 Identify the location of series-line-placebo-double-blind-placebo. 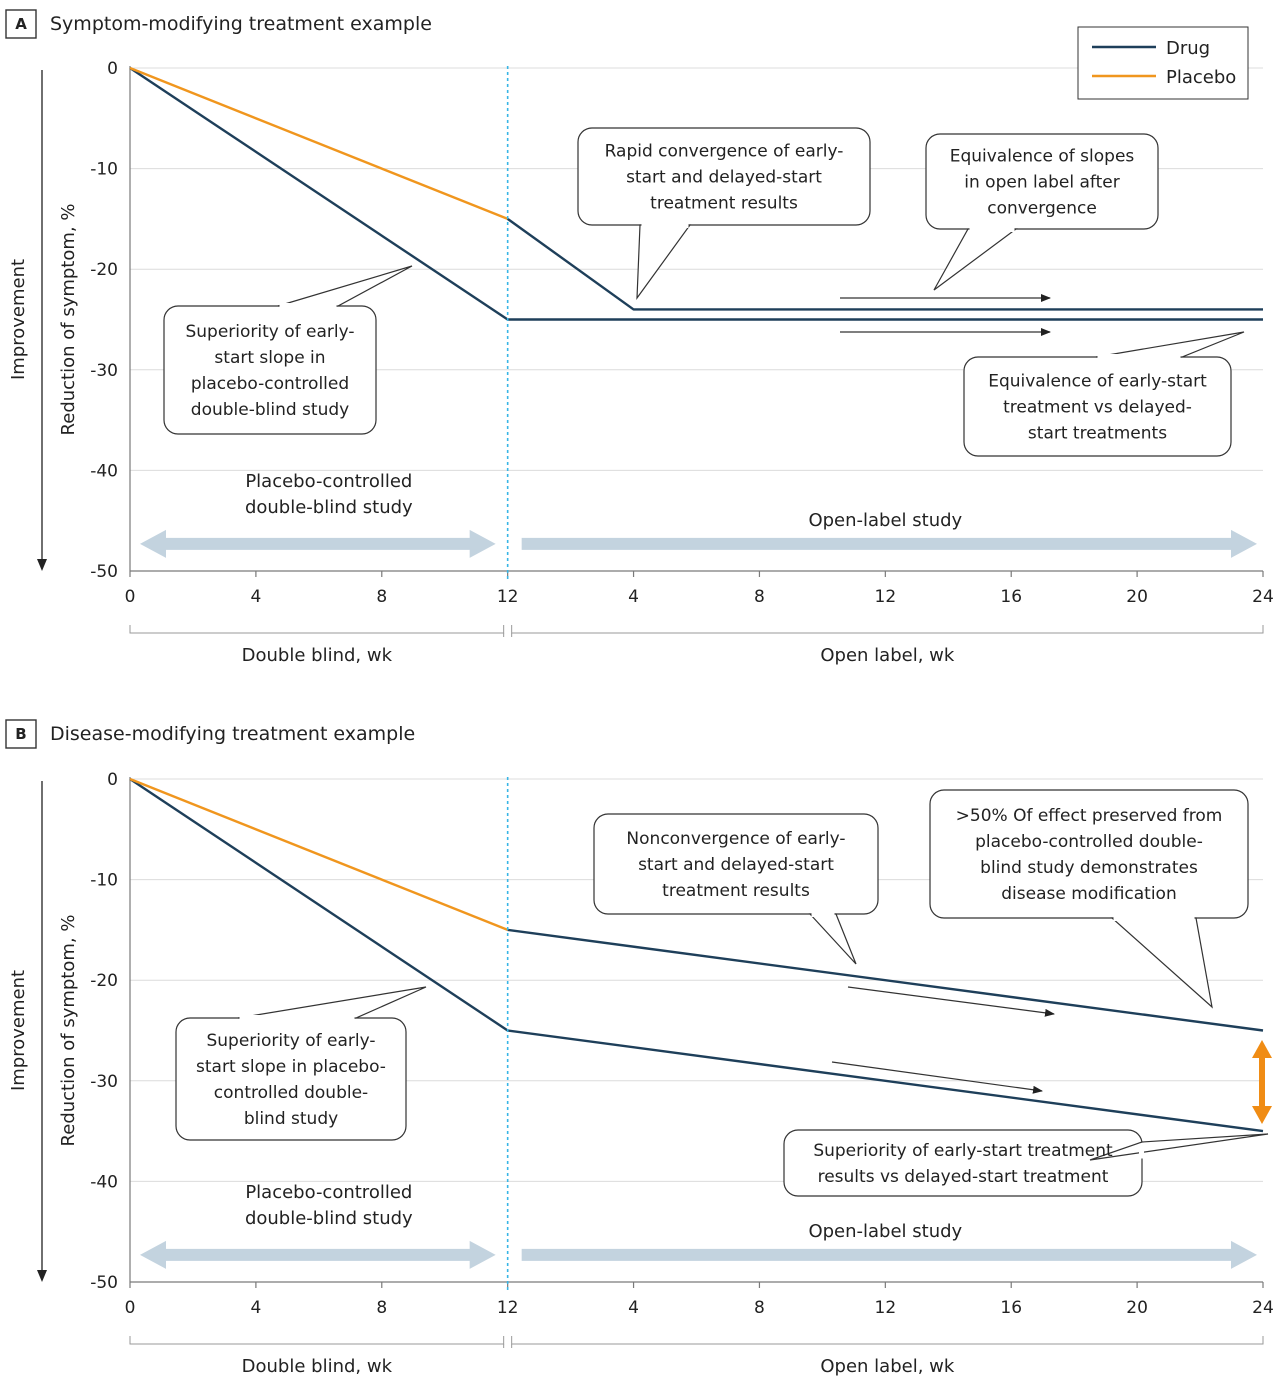
(319, 854).